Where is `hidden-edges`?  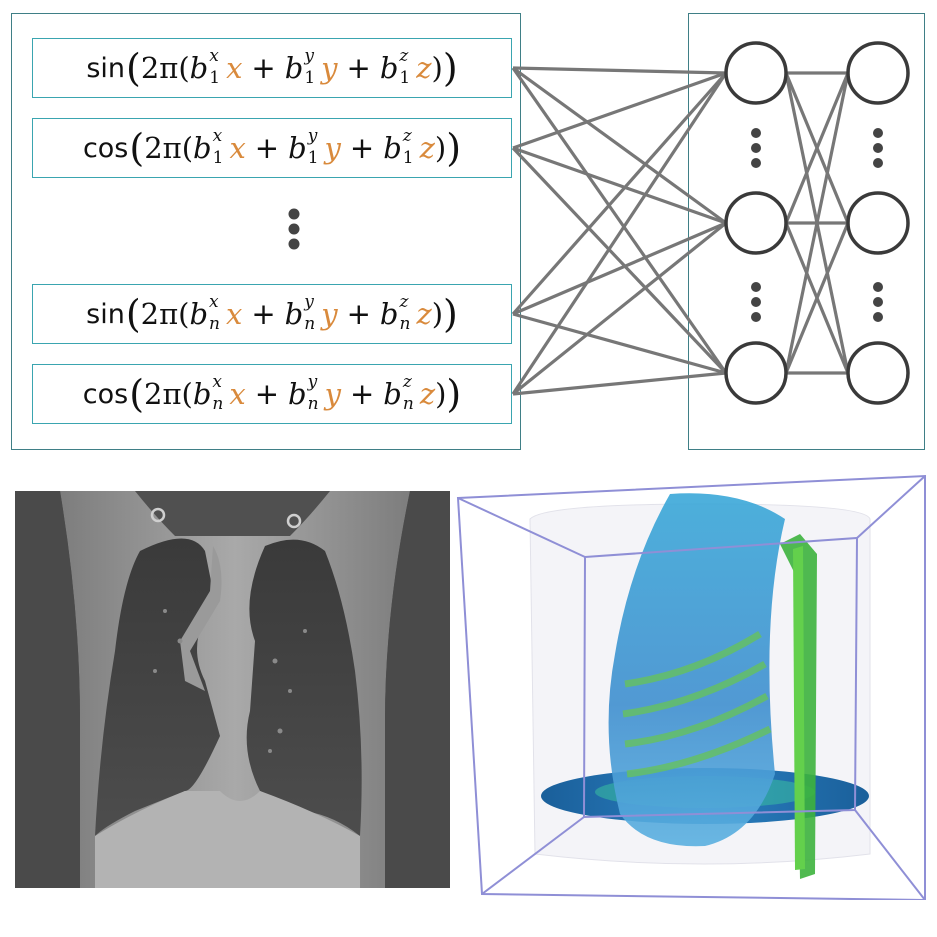
hidden-edges is located at coordinates (817, 223).